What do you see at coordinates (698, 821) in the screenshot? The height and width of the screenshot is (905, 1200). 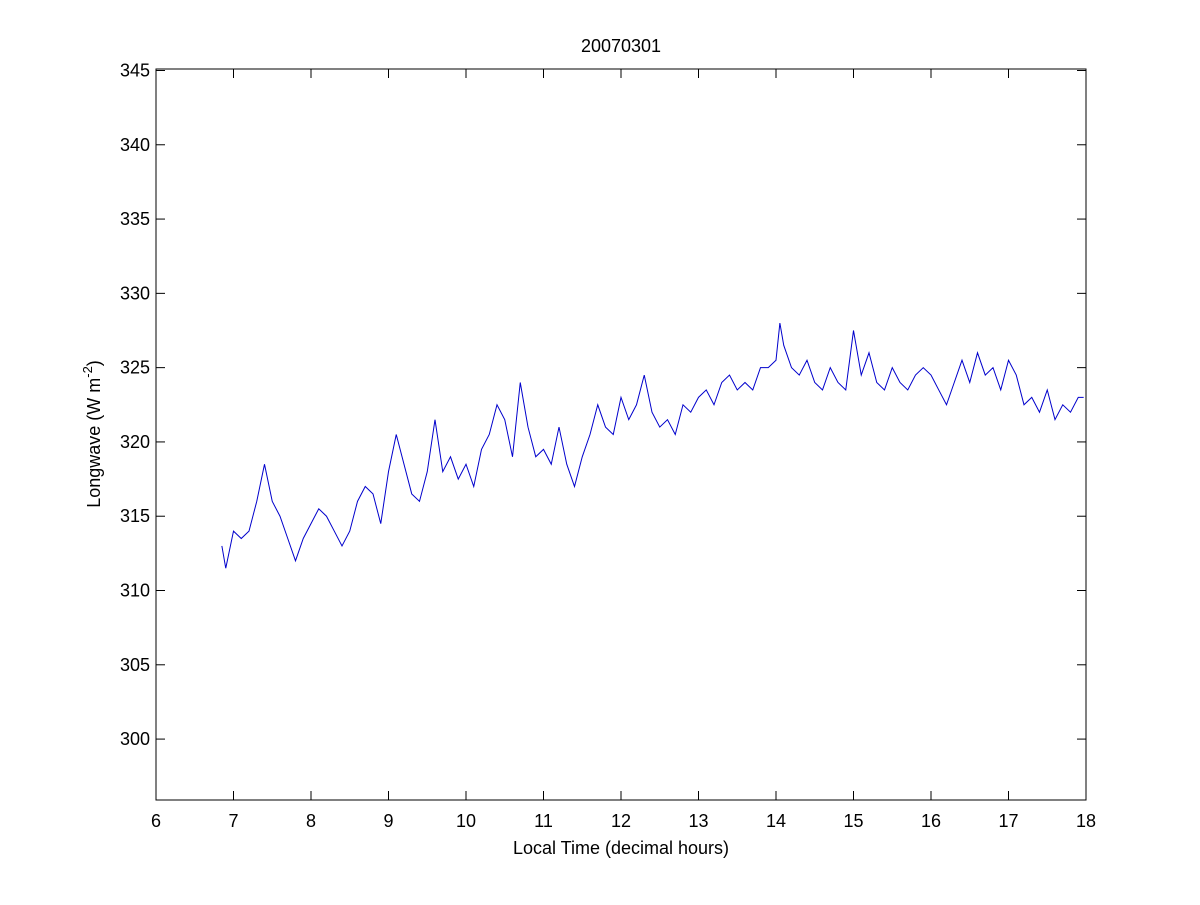 I see `x-tick-label: 13` at bounding box center [698, 821].